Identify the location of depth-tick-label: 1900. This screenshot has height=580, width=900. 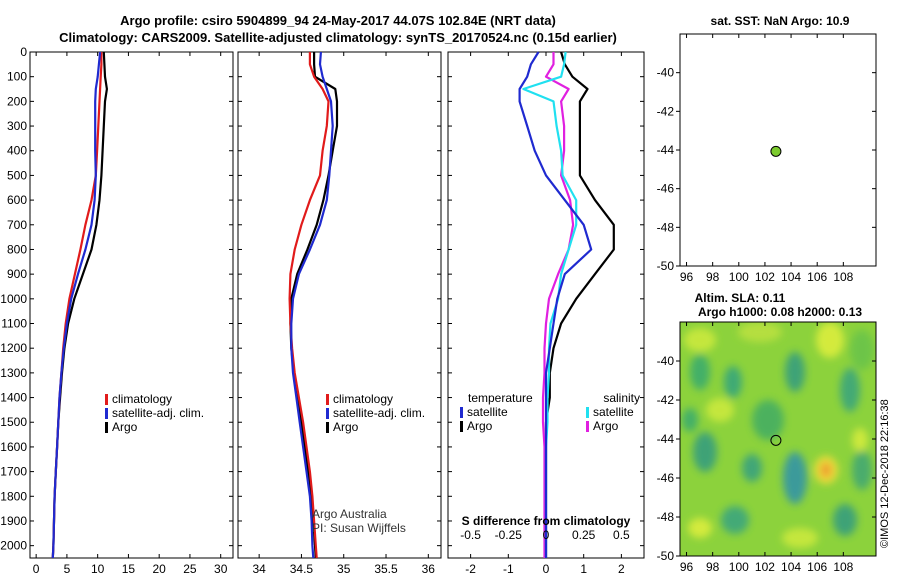
(13, 521).